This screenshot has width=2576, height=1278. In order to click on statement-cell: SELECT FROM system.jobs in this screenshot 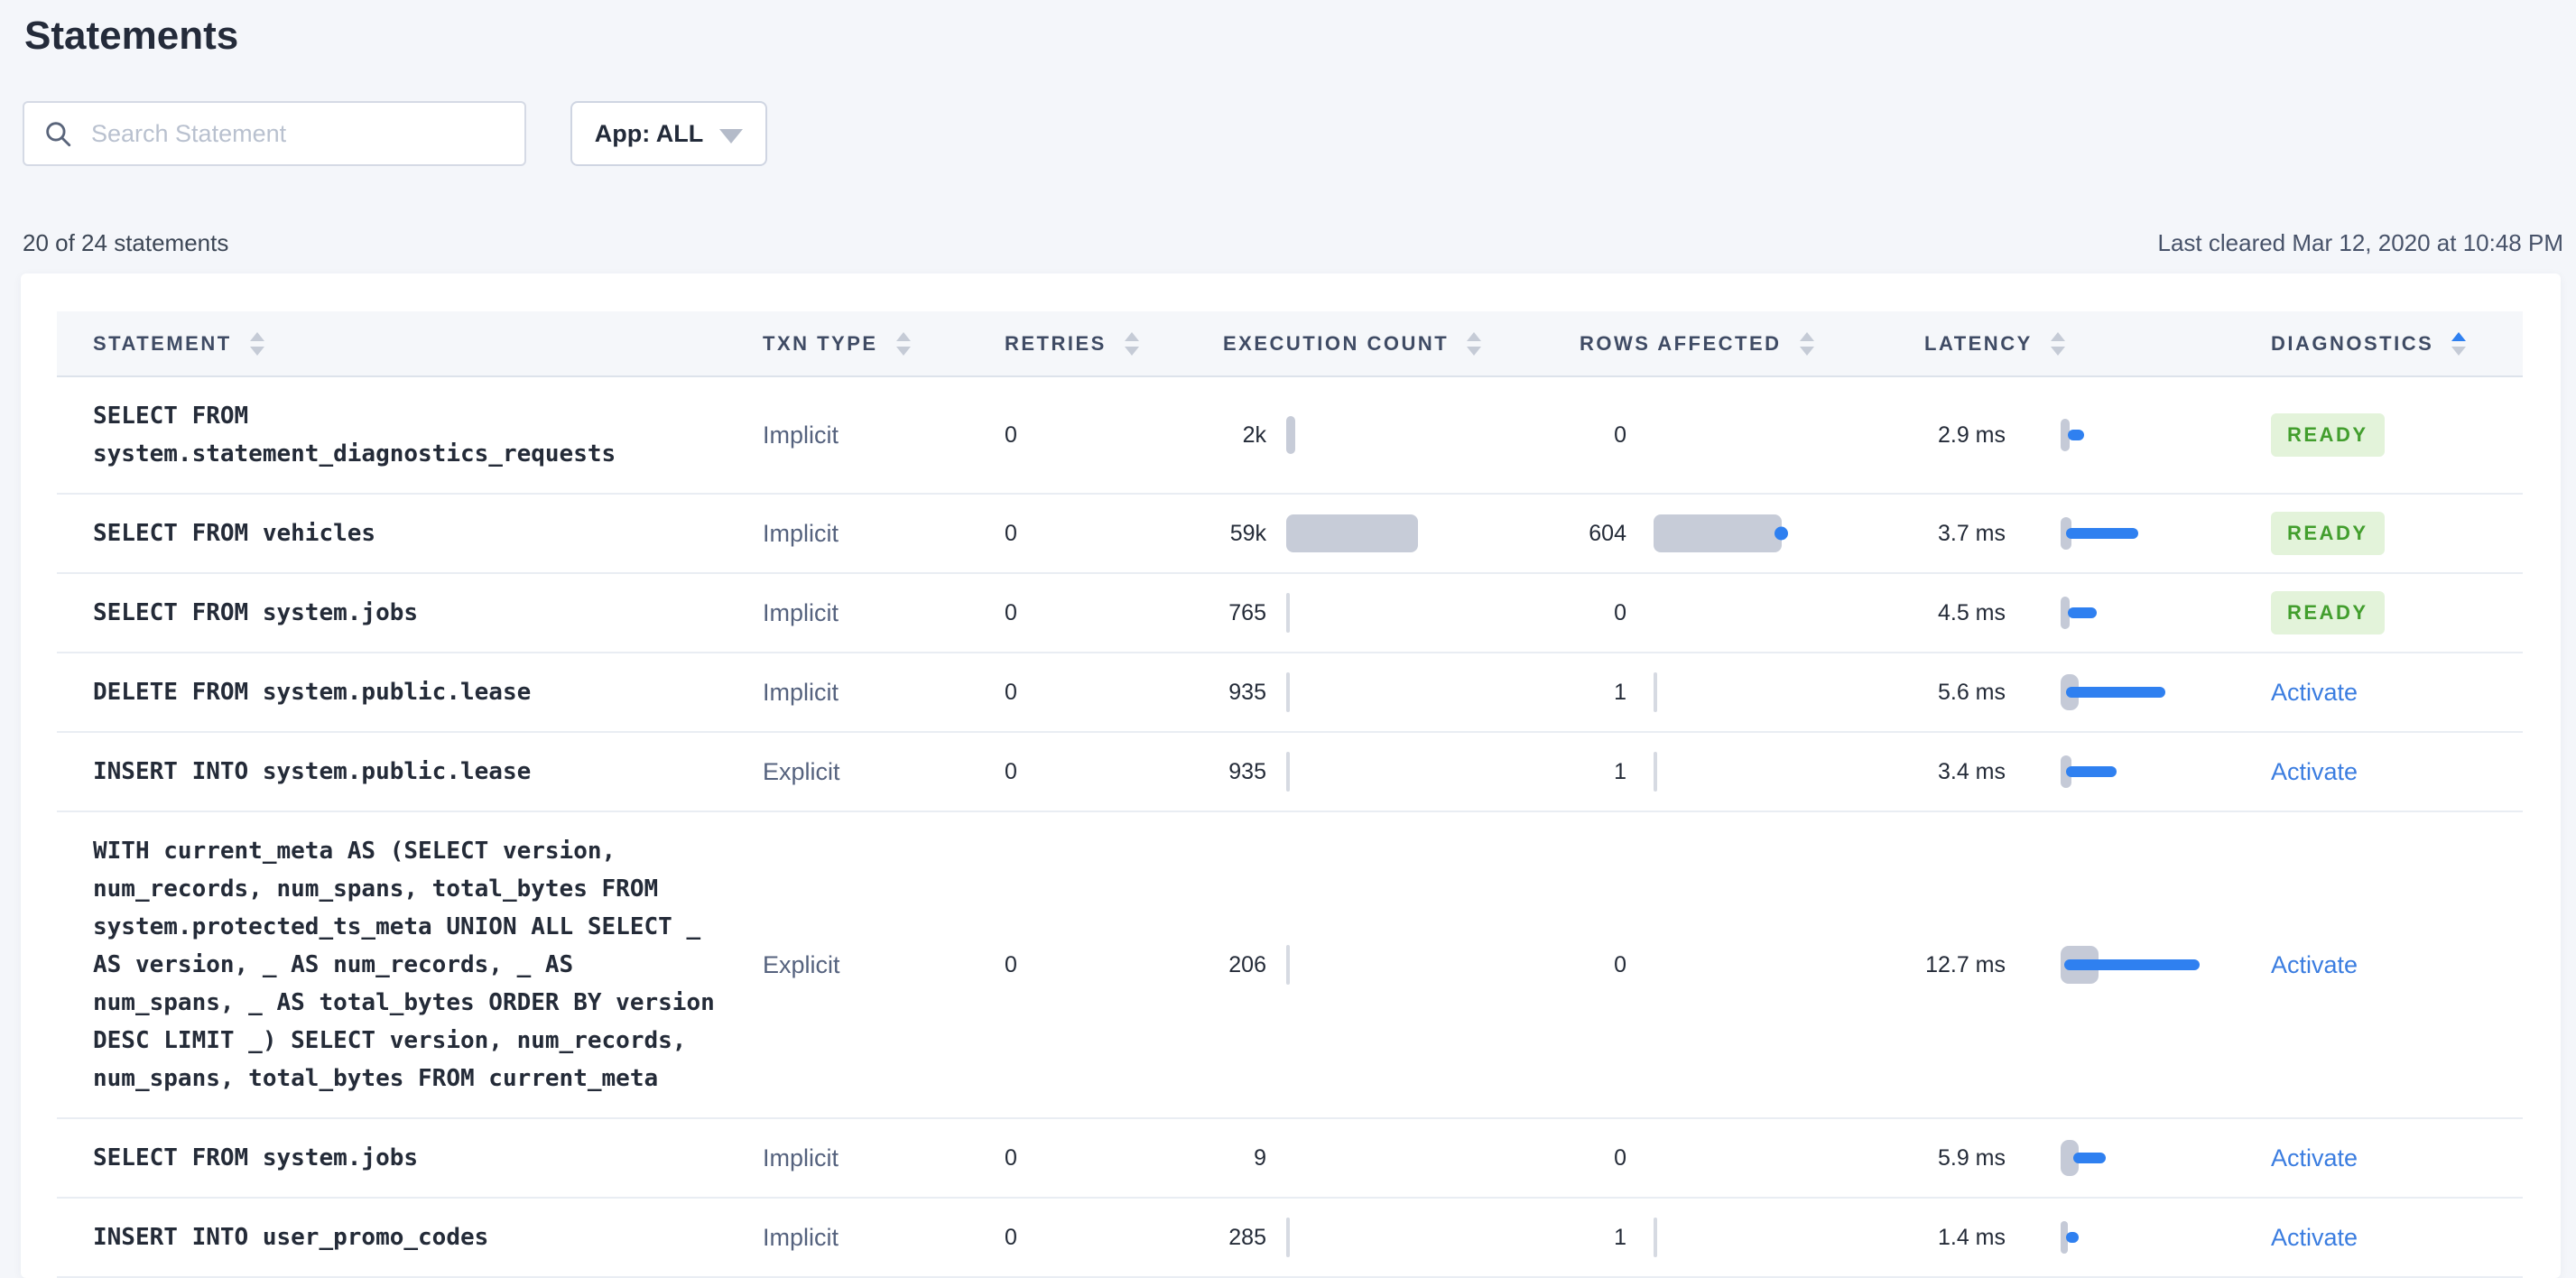, I will do `click(392, 613)`.